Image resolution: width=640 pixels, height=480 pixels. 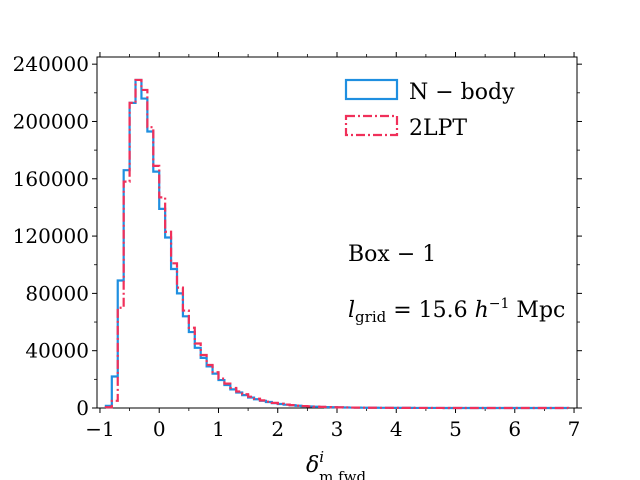 What do you see at coordinates (514, 429) in the screenshot?
I see `x-tick-label: 6` at bounding box center [514, 429].